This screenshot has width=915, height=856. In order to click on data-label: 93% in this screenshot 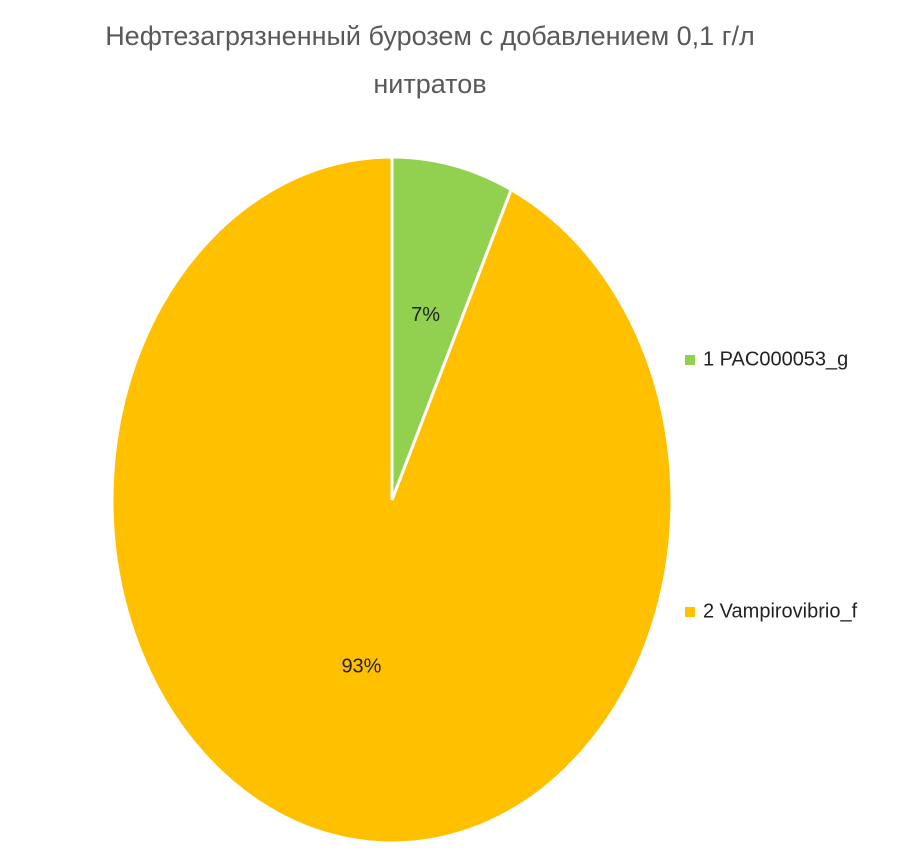, I will do `click(361, 667)`.